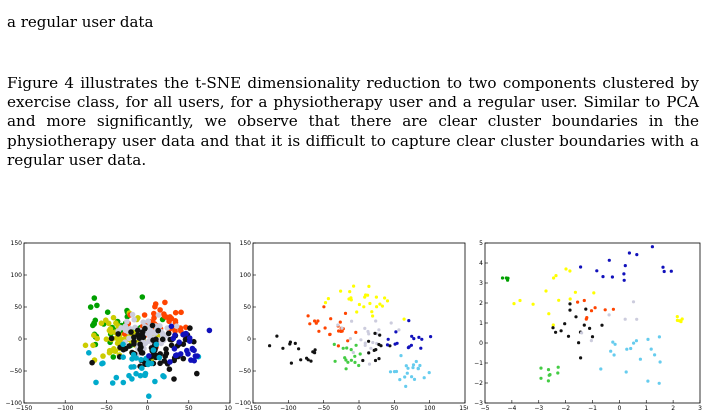 The height and width of the screenshot is (420, 705). I want to click on preceding-text-fragment: a regular user data, so click(80, 22).